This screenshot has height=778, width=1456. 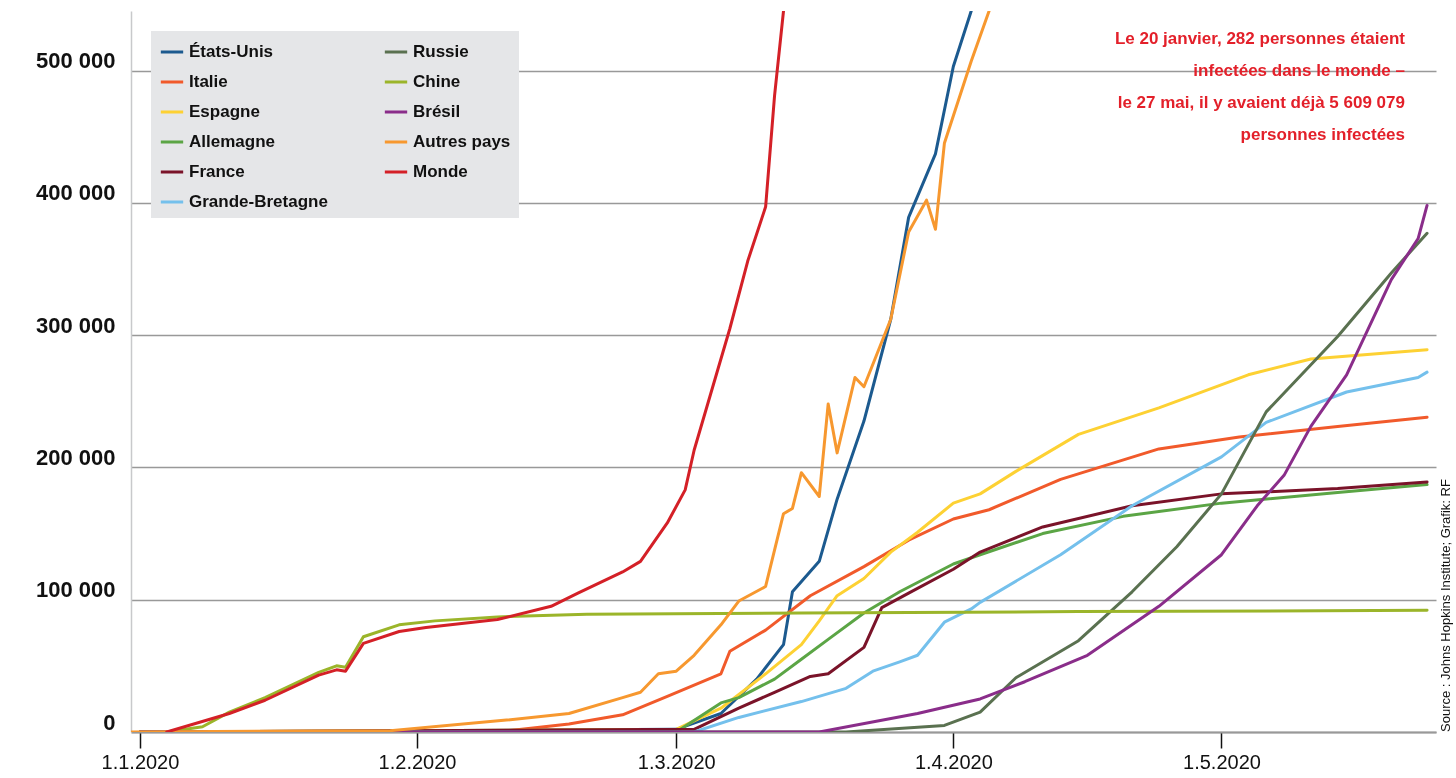 What do you see at coordinates (75, 325) in the screenshot?
I see `y-tick-label: 300 000` at bounding box center [75, 325].